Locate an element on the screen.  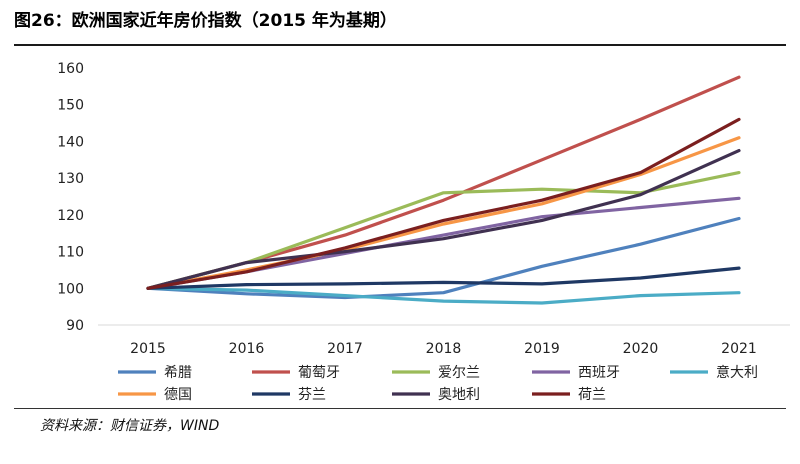
legend-label: 芬兰 is located at coordinates (312, 395).